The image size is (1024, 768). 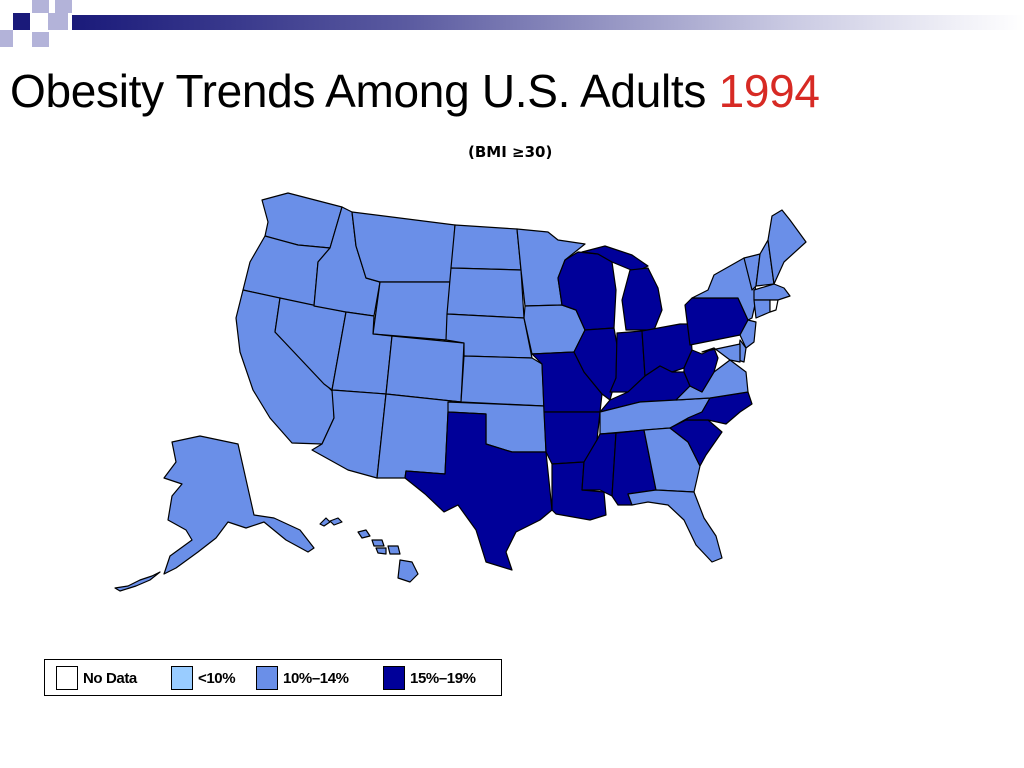 What do you see at coordinates (675, 526) in the screenshot?
I see `state-fl` at bounding box center [675, 526].